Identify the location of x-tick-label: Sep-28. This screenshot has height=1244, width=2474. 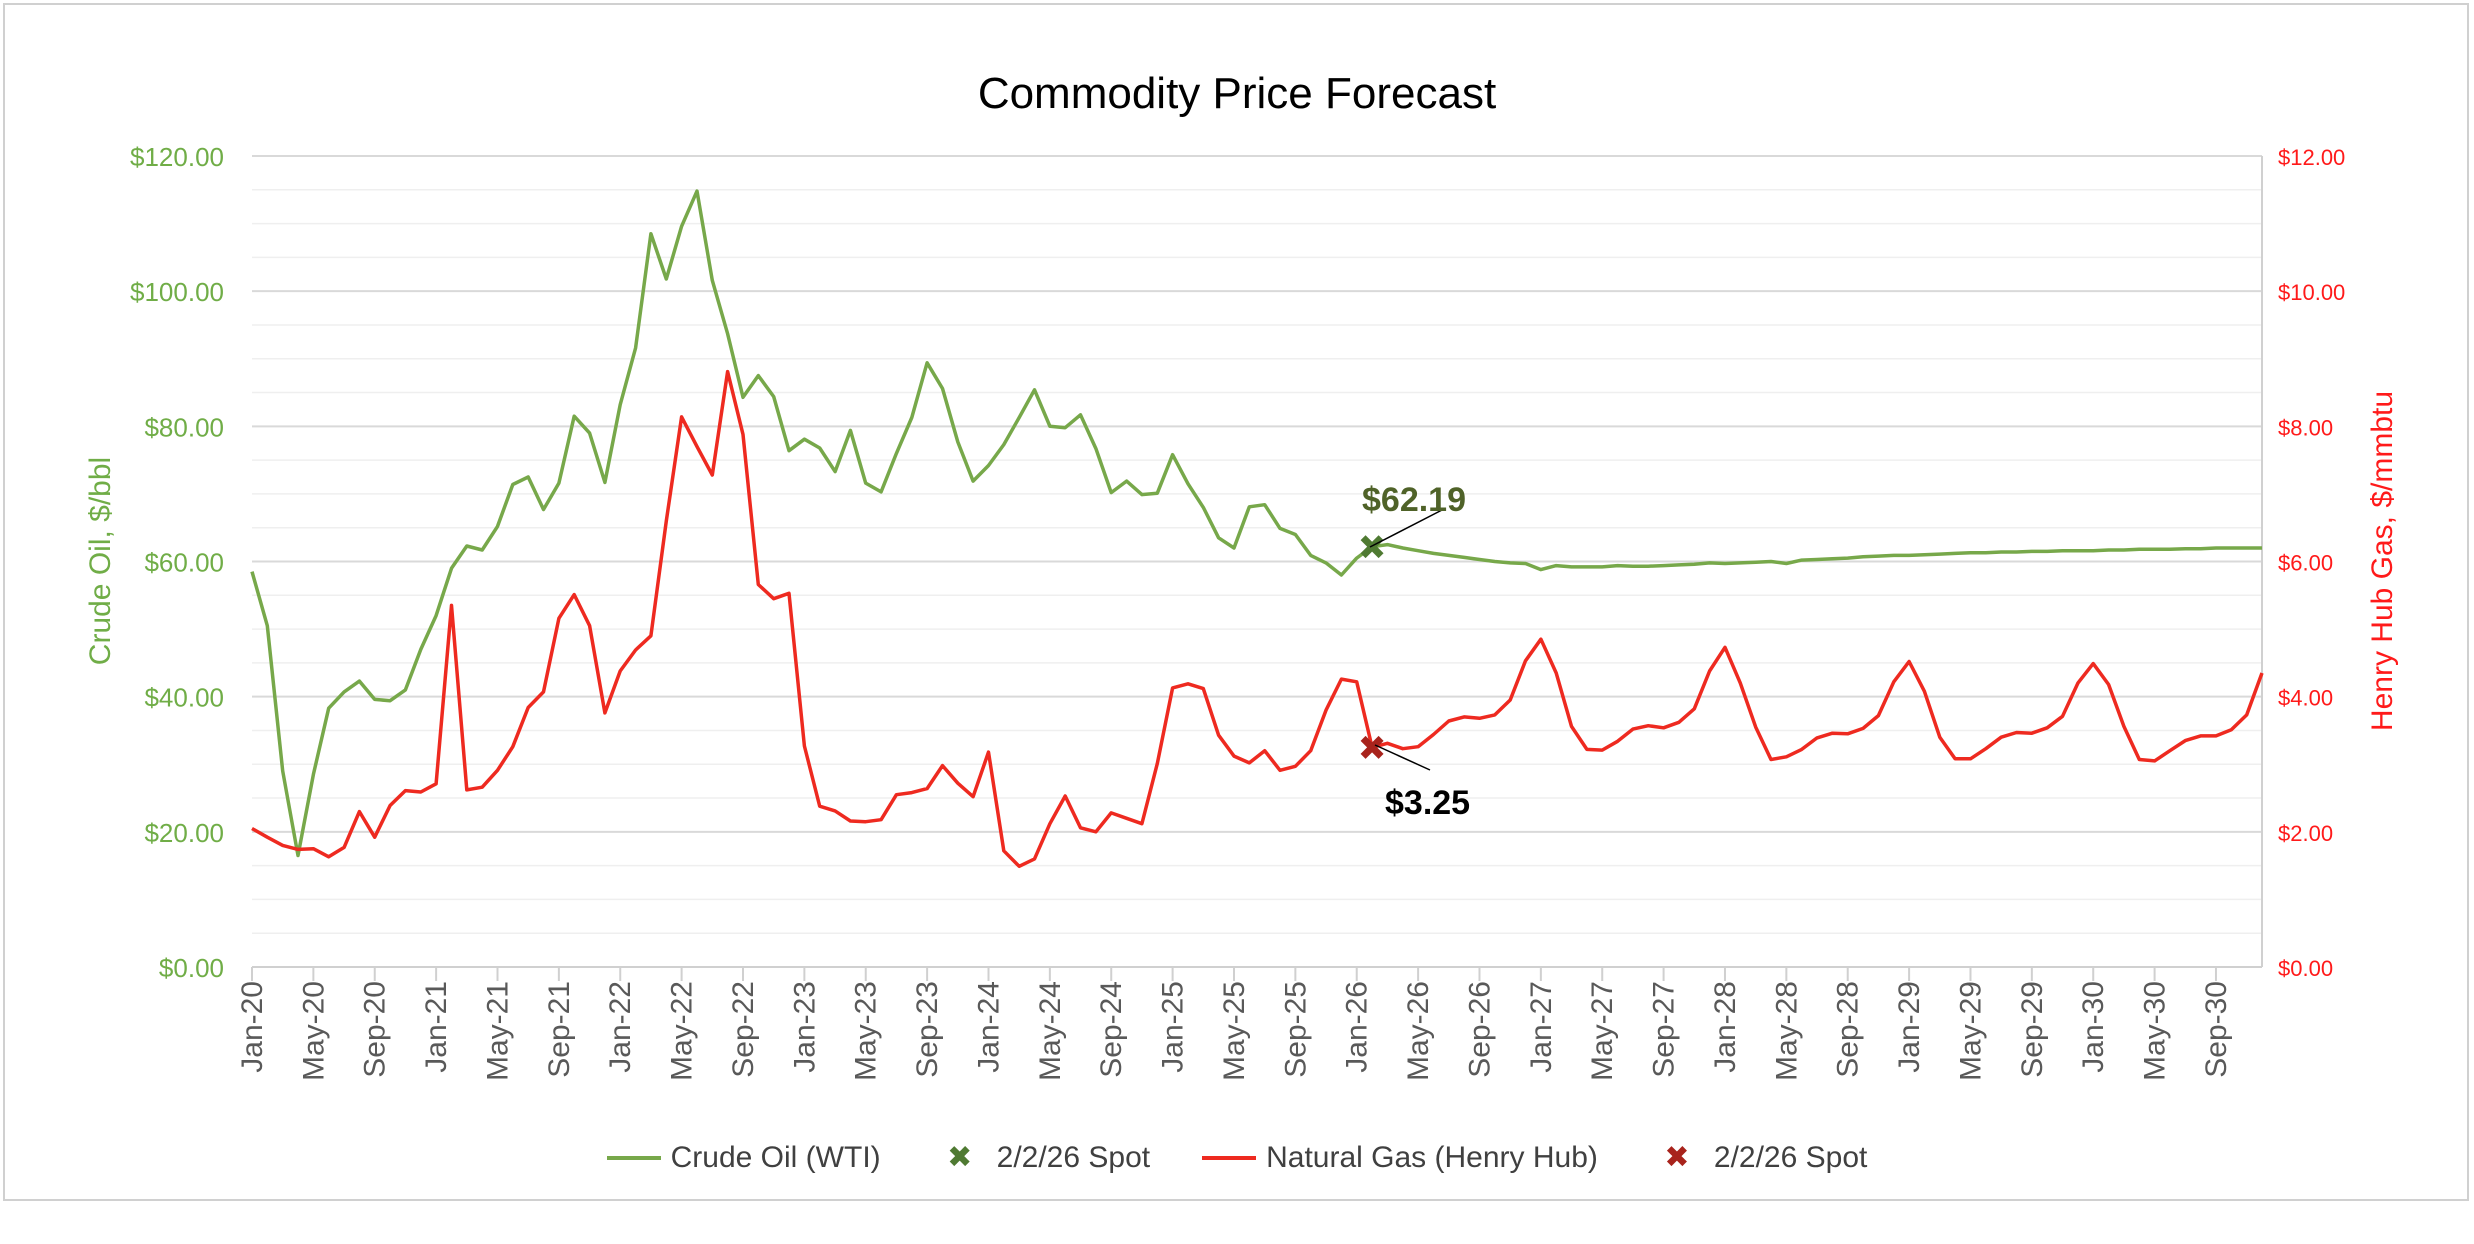
(1848, 1029).